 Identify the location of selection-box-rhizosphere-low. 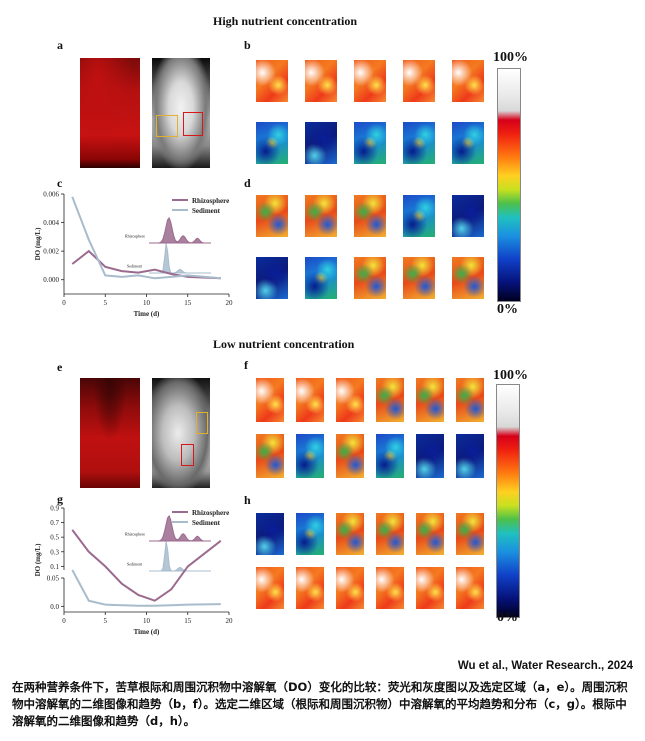
(187, 455).